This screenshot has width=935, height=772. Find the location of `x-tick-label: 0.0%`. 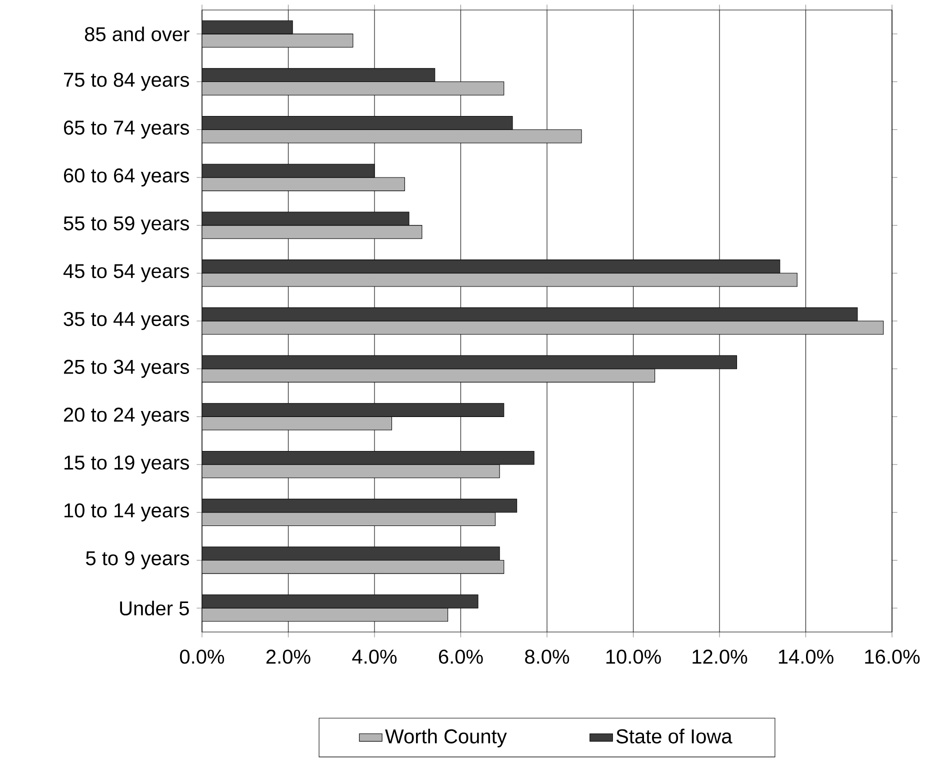

x-tick-label: 0.0% is located at coordinates (202, 657).